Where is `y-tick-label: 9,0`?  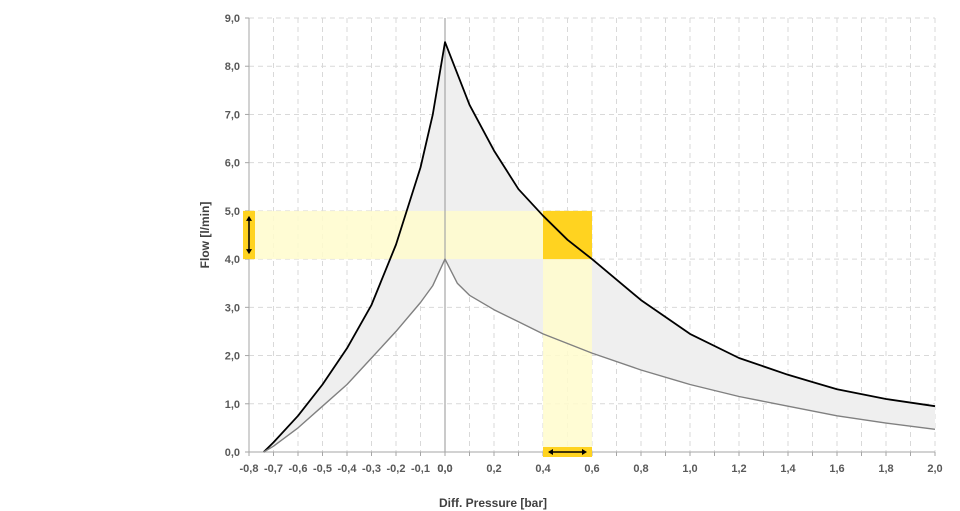 y-tick-label: 9,0 is located at coordinates (232, 19).